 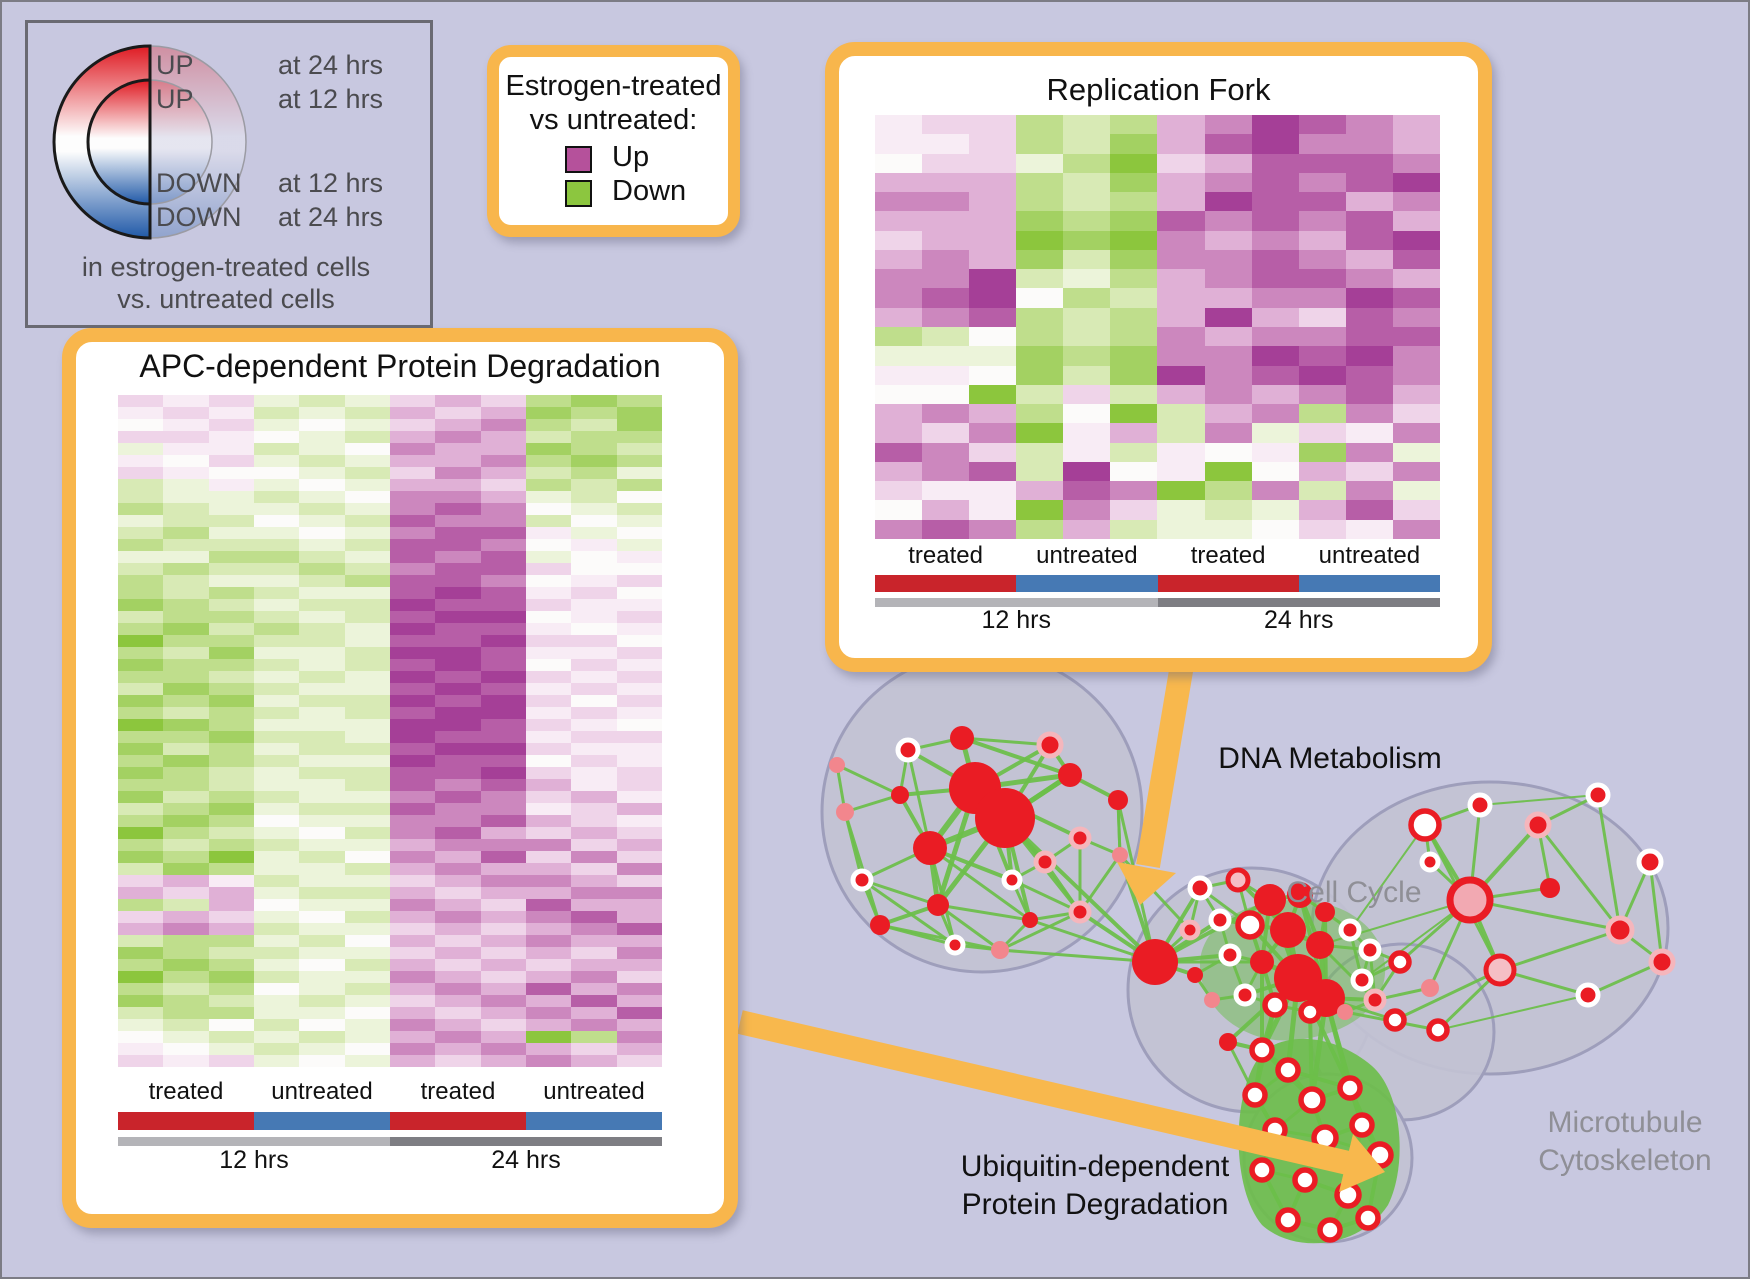 I want to click on rf-cell-r7c11, so click(x=1416, y=259).